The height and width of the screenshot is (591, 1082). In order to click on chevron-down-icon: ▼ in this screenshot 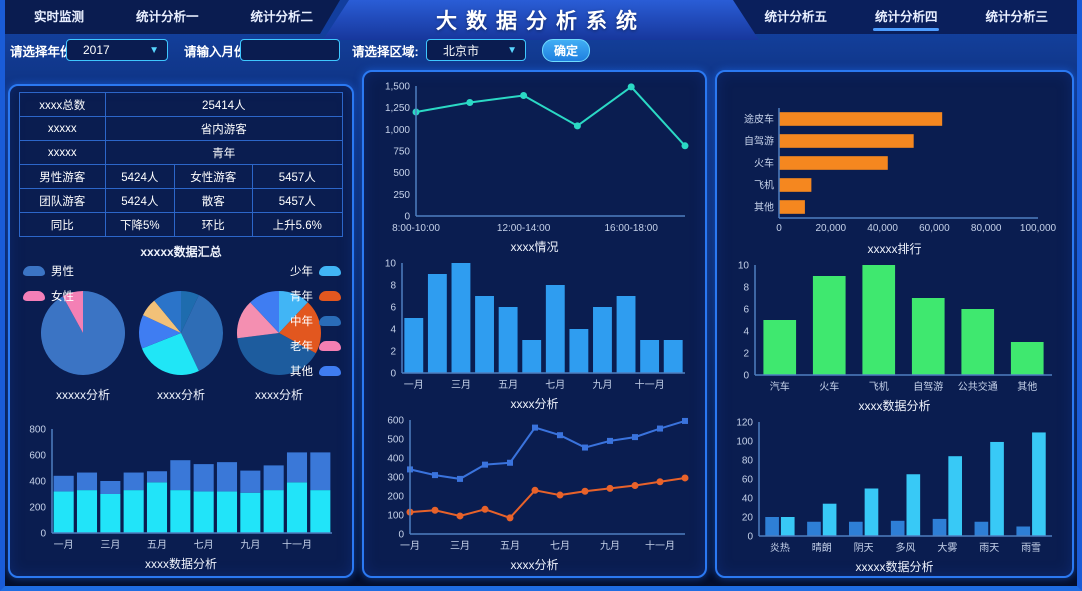, I will do `click(512, 50)`.